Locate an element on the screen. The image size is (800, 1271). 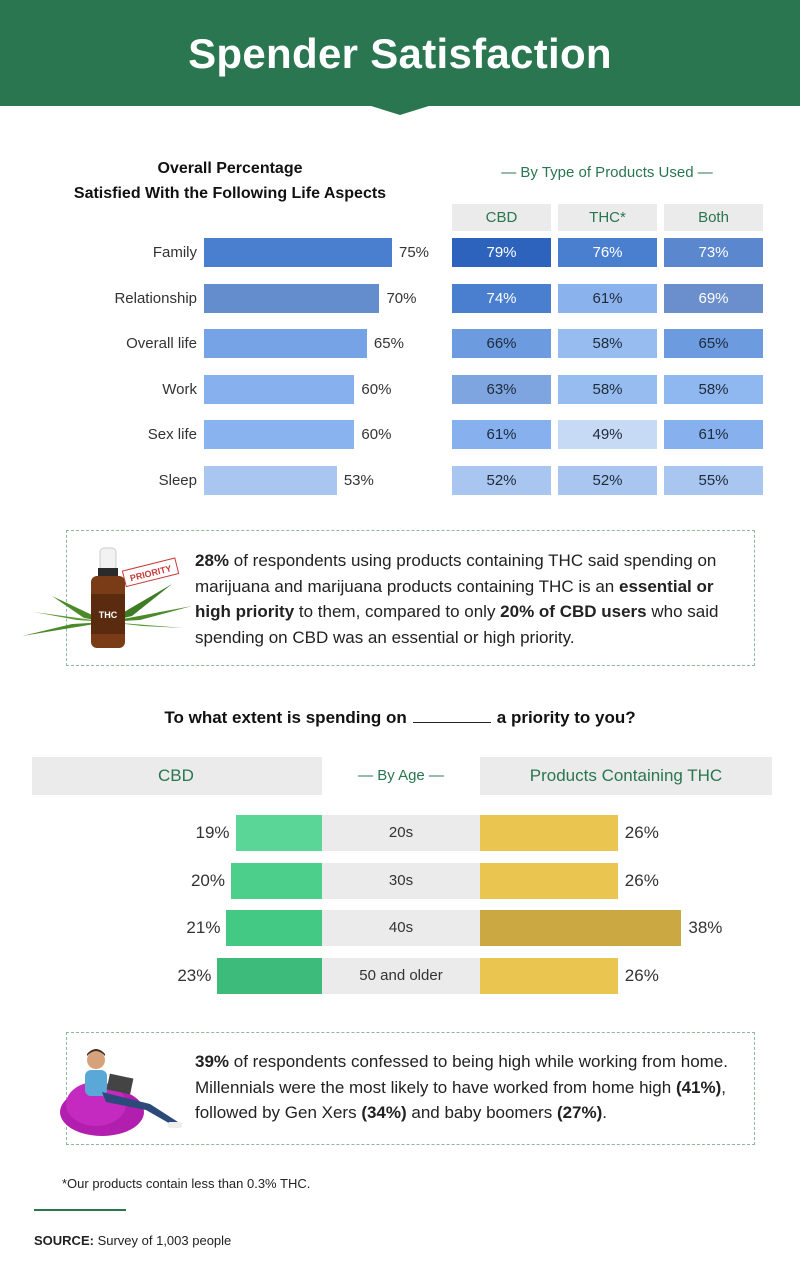
header-notch is located at coordinates (400, 110).